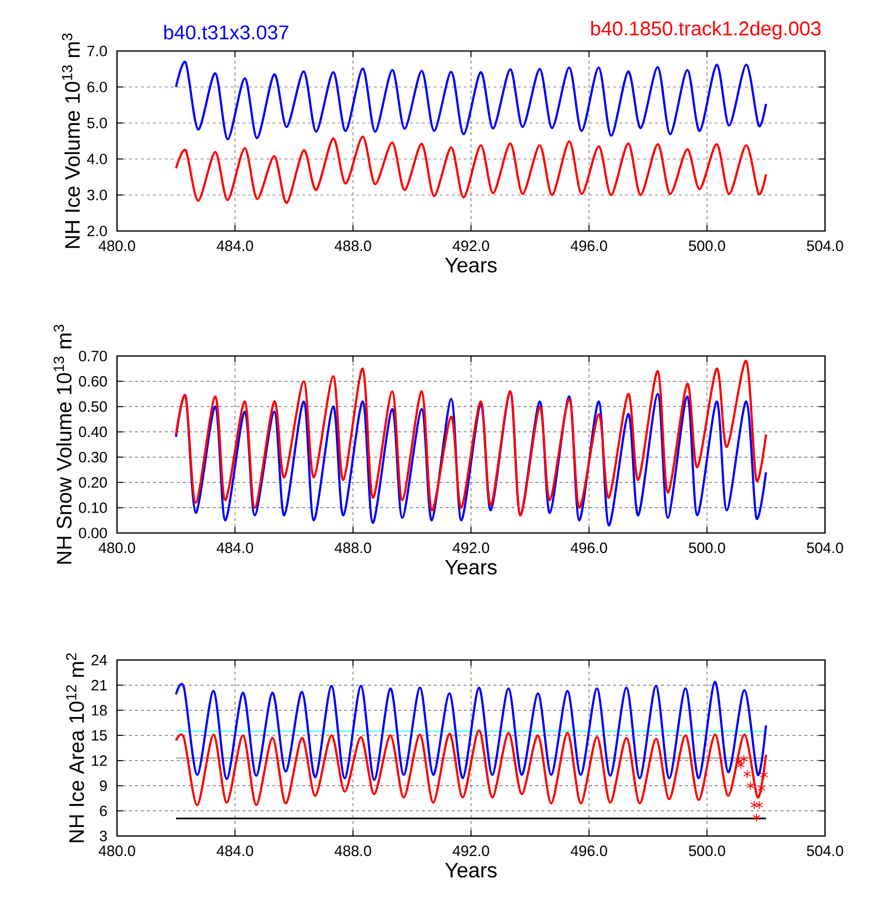  I want to click on y-tick-label: 7.0, so click(97, 51).